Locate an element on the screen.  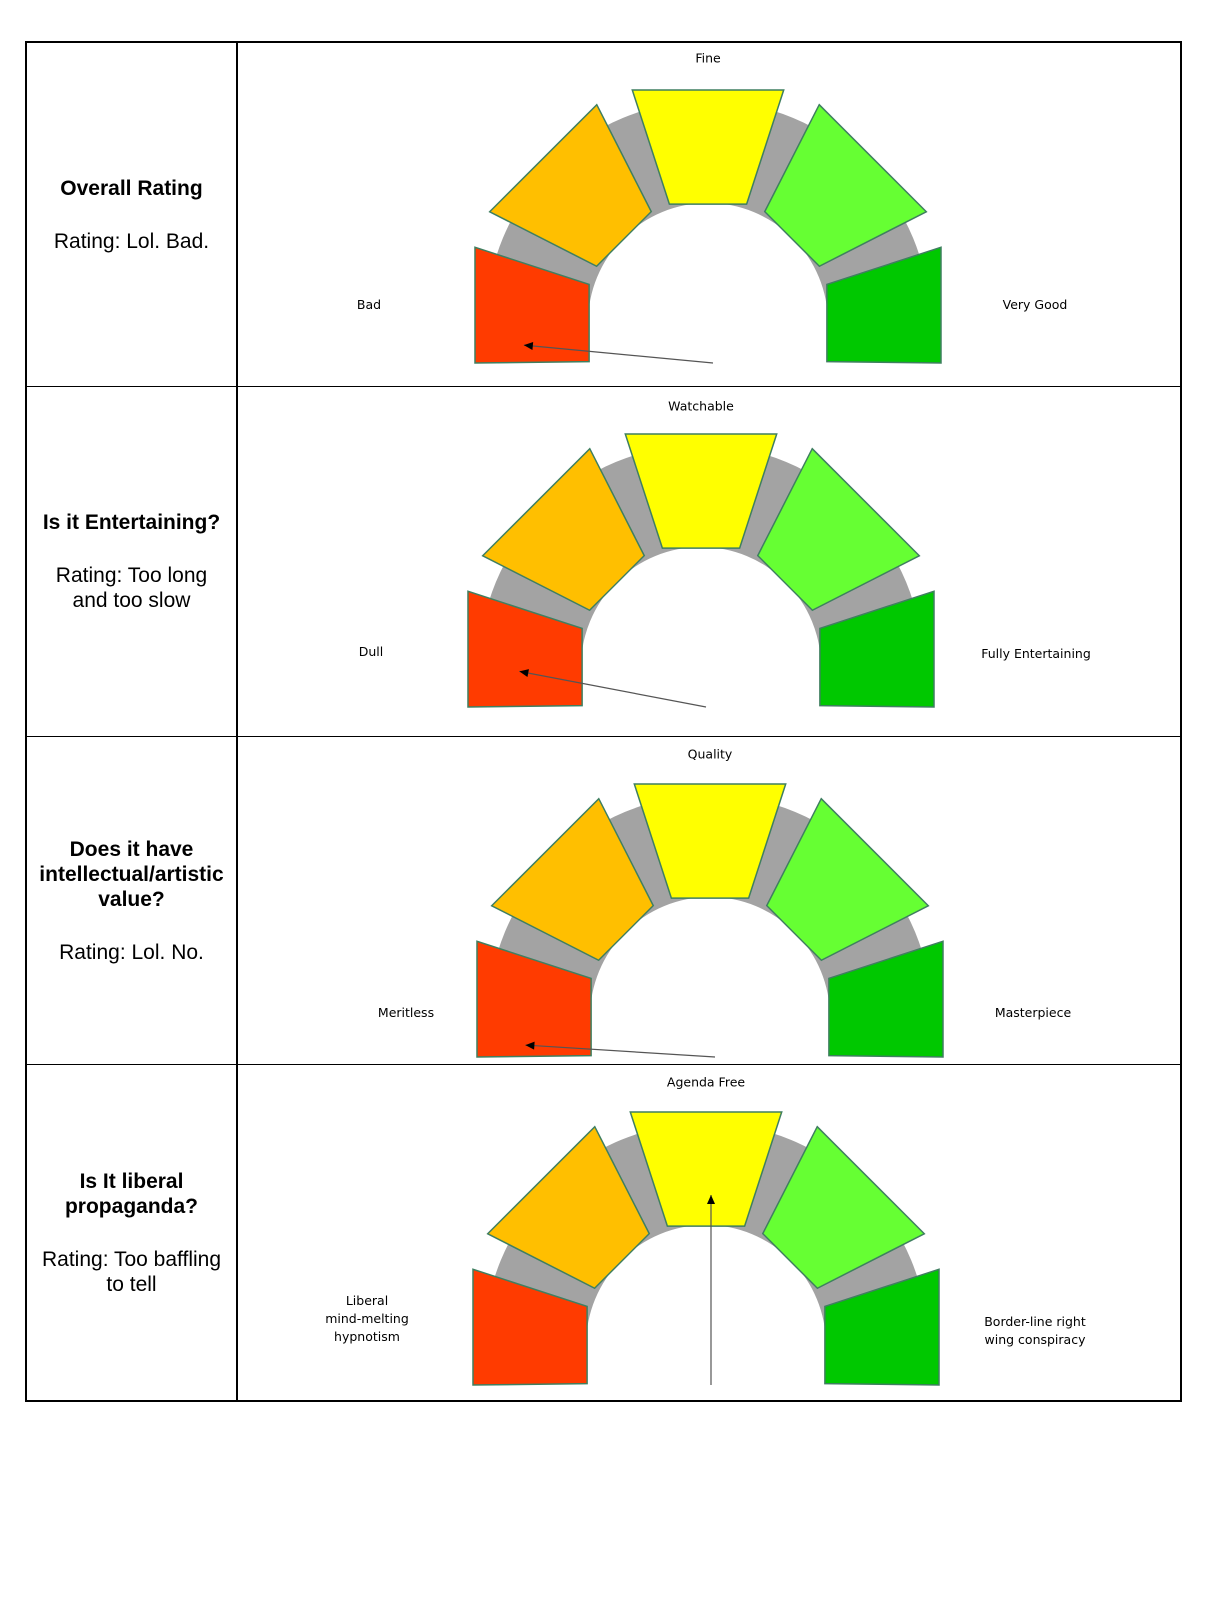
rating-text: Rating: Lol. Bad. is located at coordinates (131, 241).